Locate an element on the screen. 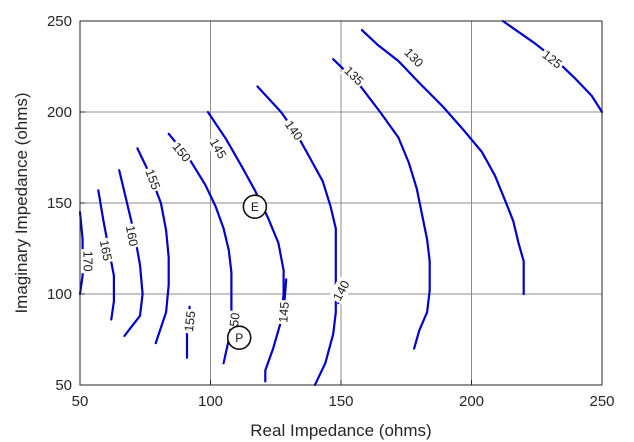 This screenshot has height=442, width=634. contour-label-text: 160 is located at coordinates (131, 235).